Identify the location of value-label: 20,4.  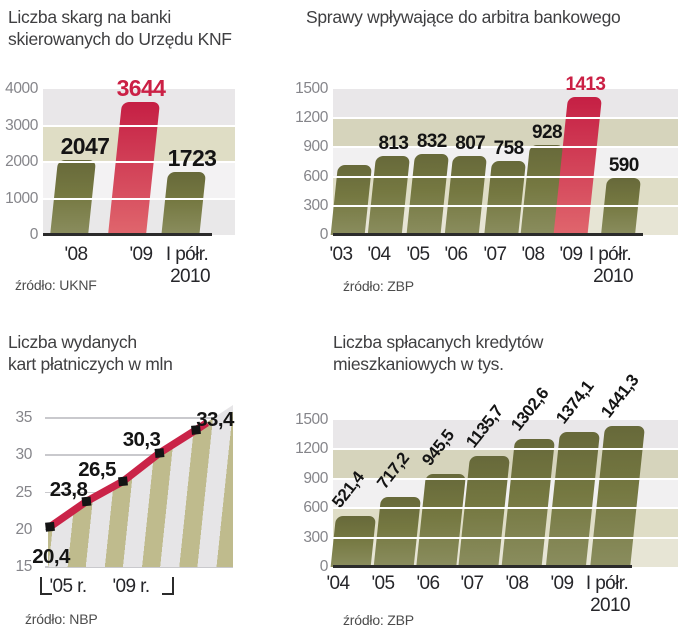
(51, 556).